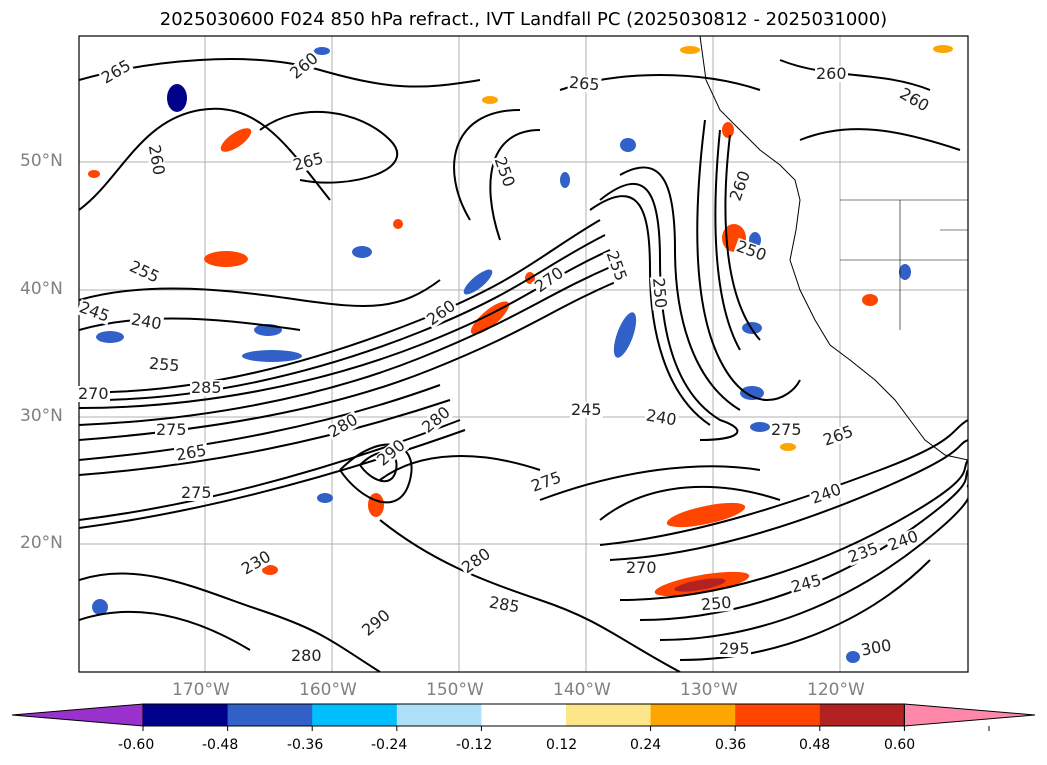 The width and height of the screenshot is (1047, 765). What do you see at coordinates (41, 543) in the screenshot?
I see `lat-label-20n: 20°N` at bounding box center [41, 543].